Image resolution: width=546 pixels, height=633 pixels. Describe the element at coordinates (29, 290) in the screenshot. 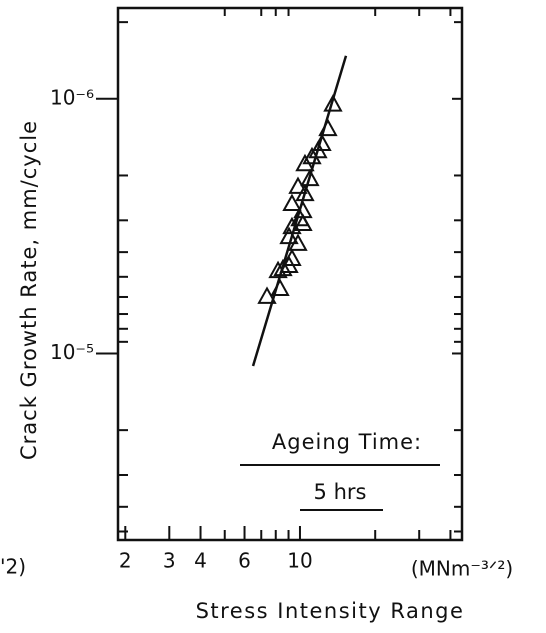

I see `y-axis-label: Crack Growth Rate, mm/cycle` at that location.